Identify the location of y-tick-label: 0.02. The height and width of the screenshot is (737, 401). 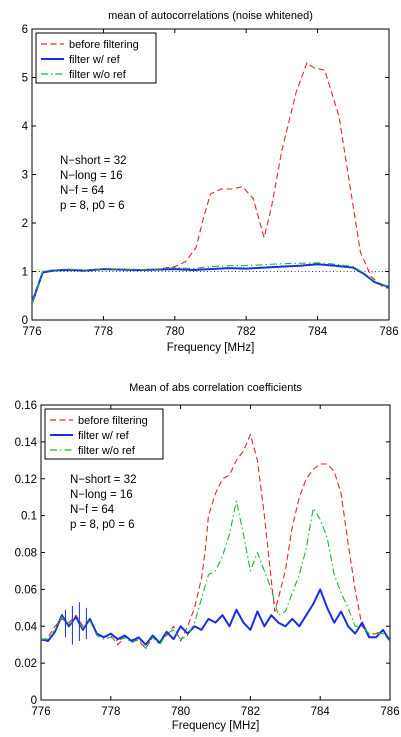
(26, 664).